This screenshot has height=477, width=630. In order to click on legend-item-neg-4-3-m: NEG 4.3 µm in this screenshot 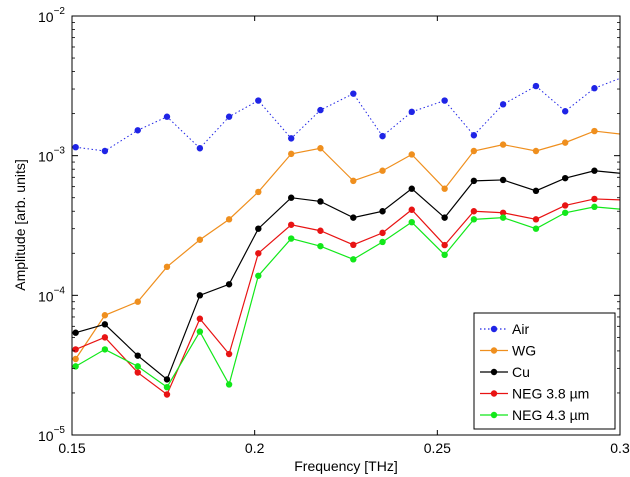, I will do `click(534, 415)`.